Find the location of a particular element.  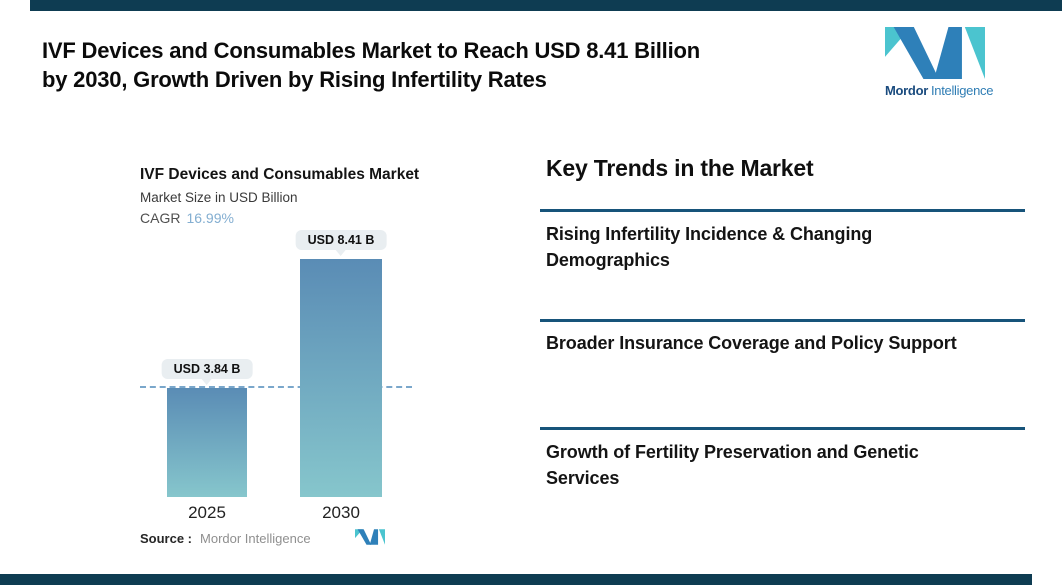

value-pill-2030: USD 8.41 B is located at coordinates (341, 240).